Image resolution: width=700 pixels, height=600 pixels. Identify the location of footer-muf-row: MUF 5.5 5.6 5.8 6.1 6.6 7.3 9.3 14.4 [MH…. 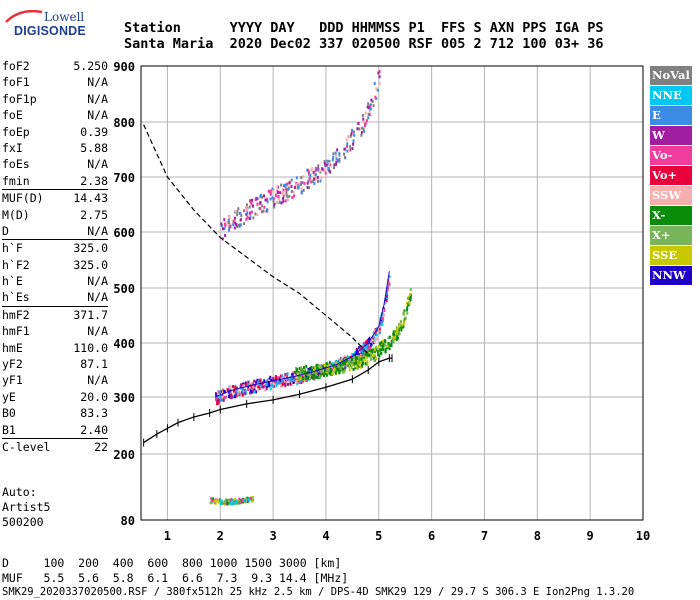
(175, 577).